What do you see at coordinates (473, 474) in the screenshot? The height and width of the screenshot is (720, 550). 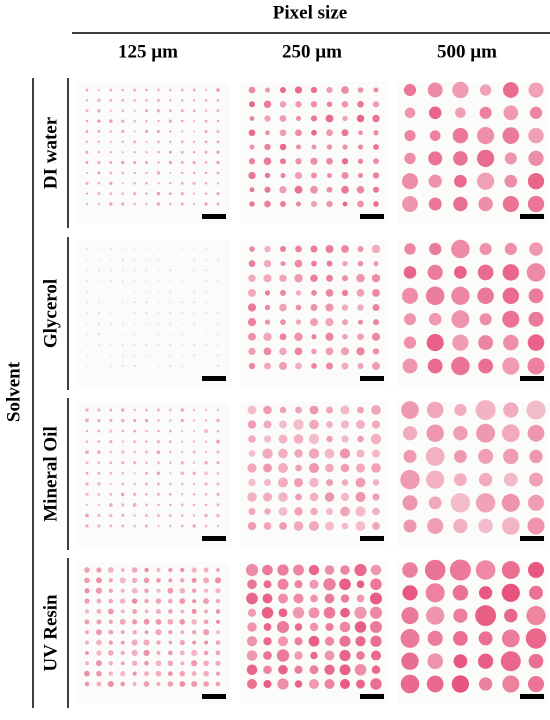 I see `image-background` at bounding box center [473, 474].